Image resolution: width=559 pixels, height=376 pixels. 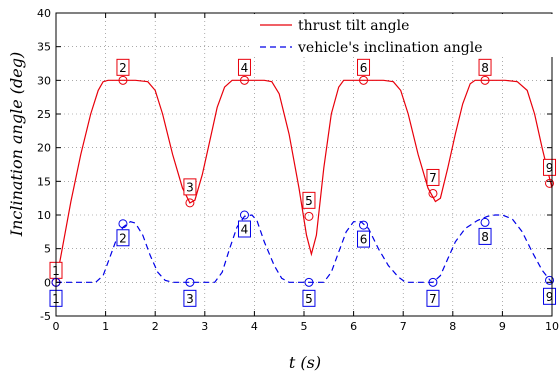 I want to click on red-marker-text: 2, so click(x=123, y=68).